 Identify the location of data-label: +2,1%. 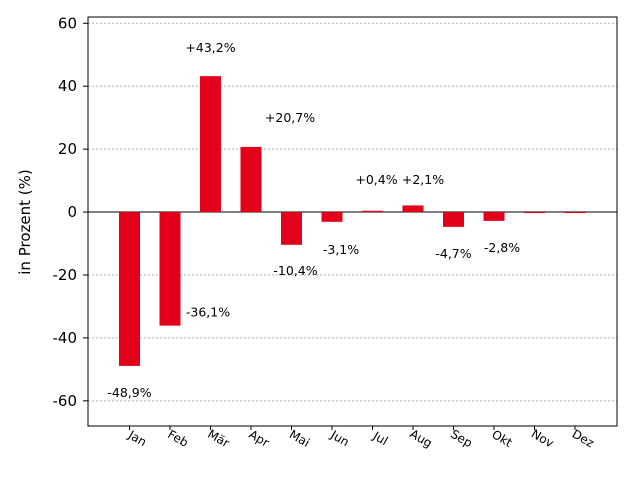
(423, 179).